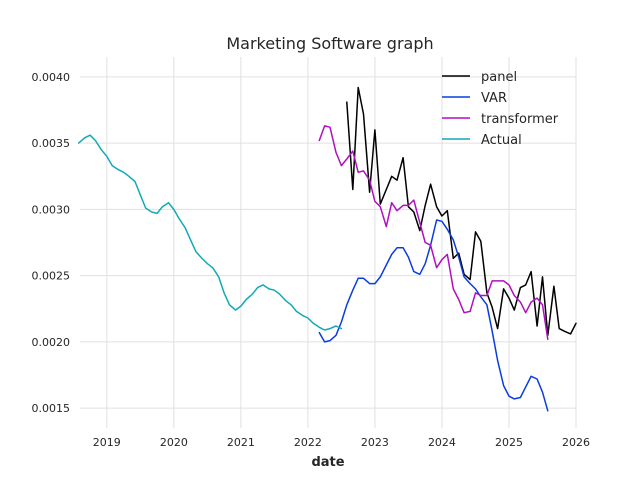 This screenshot has height=480, width=640. I want to click on y-tick-label: 0.0040, so click(51, 77).